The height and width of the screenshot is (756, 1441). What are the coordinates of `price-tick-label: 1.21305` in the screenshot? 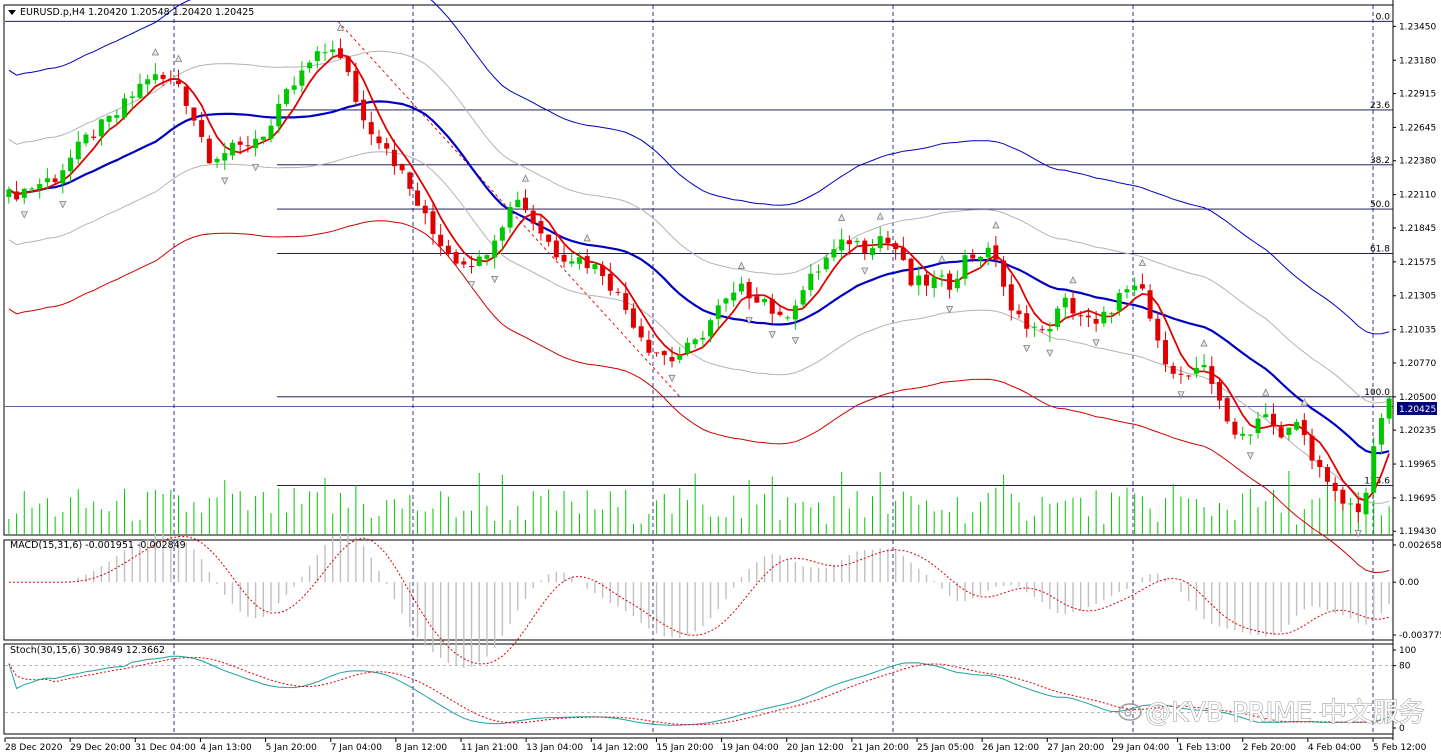 It's located at (1417, 297).